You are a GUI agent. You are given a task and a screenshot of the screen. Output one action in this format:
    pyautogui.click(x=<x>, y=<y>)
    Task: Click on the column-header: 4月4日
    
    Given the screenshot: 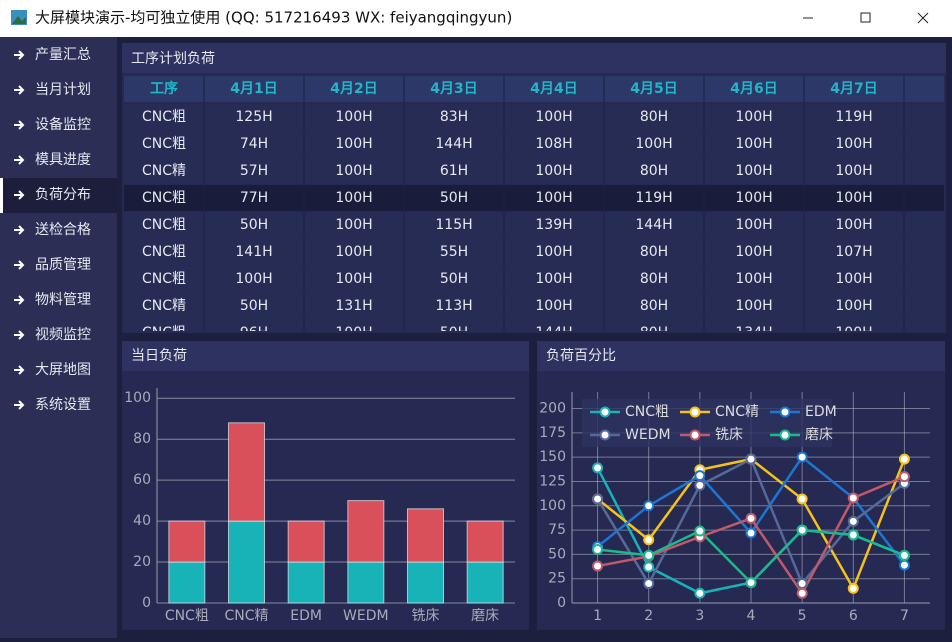 What is the action you would take?
    pyautogui.click(x=553, y=89)
    